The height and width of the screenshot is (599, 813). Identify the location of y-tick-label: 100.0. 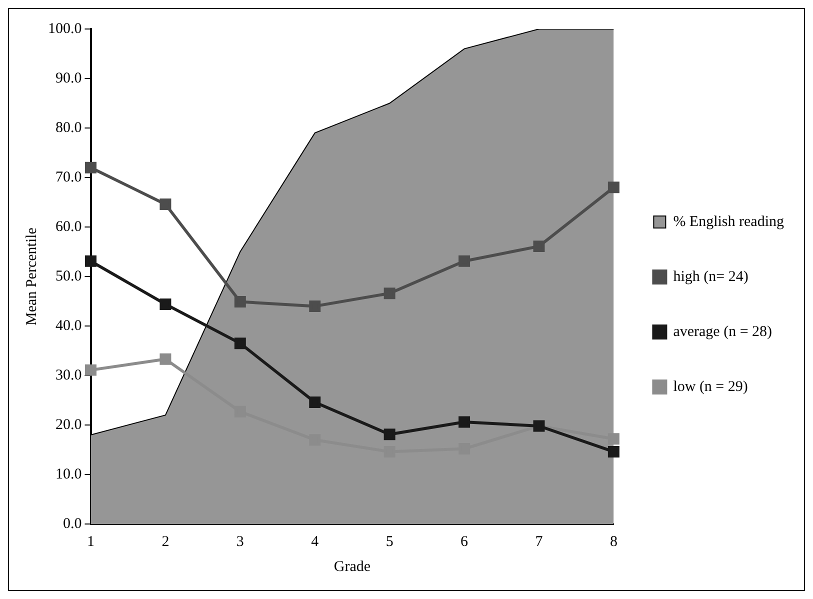
(65, 28).